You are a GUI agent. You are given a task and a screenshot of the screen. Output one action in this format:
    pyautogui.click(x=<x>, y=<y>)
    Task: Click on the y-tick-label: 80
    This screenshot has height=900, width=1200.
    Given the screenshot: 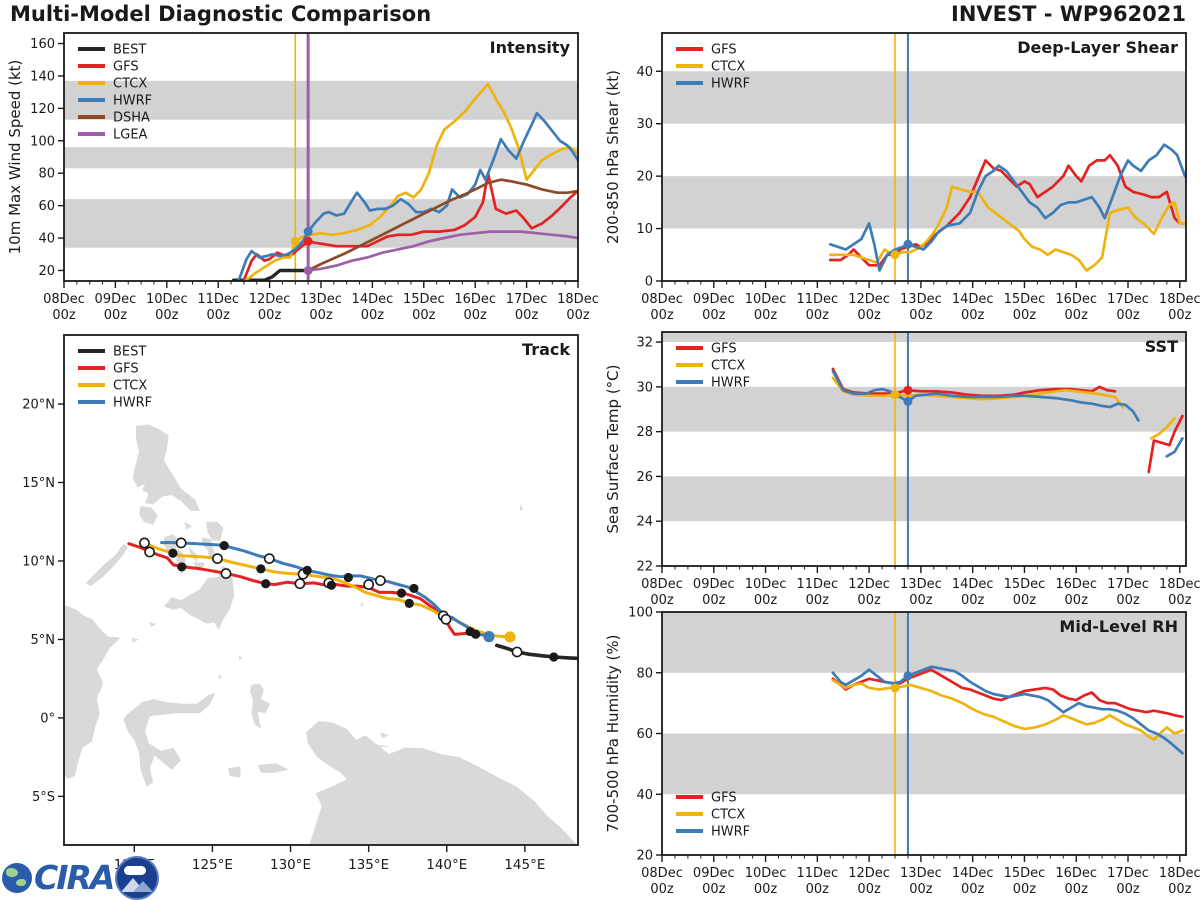 What is the action you would take?
    pyautogui.click(x=644, y=673)
    